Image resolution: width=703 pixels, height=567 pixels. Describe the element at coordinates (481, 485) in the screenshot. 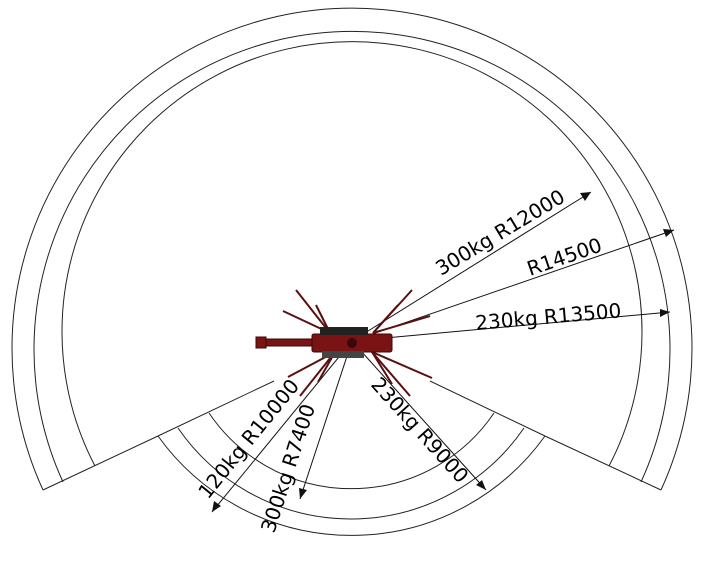

I see `arrow-r9000` at that location.